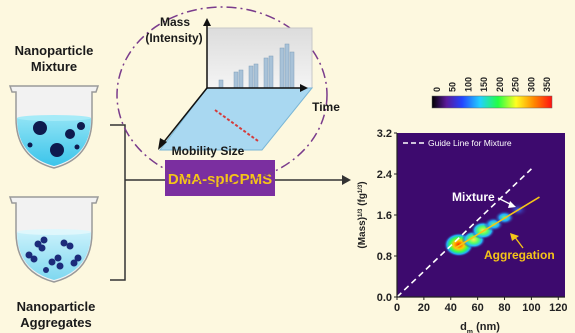  What do you see at coordinates (453, 87) in the screenshot?
I see `colorbar-tick-label: 50` at bounding box center [453, 87].